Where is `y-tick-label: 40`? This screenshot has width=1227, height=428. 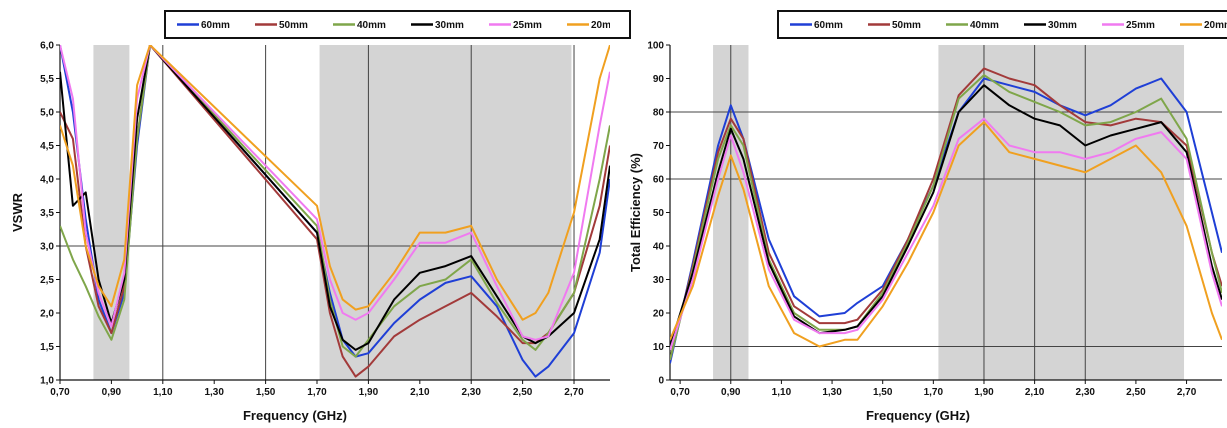
y-tick-label: 40 is located at coordinates (659, 247).